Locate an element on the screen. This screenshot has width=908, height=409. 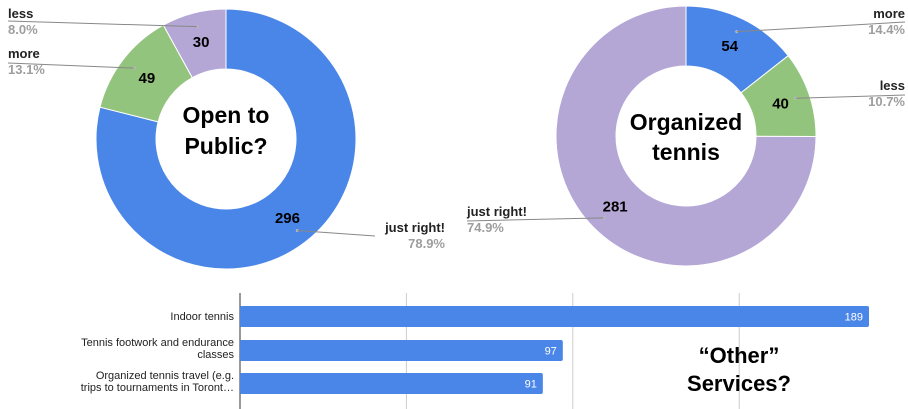
donut-title-line-2: Public? is located at coordinates (225, 146).